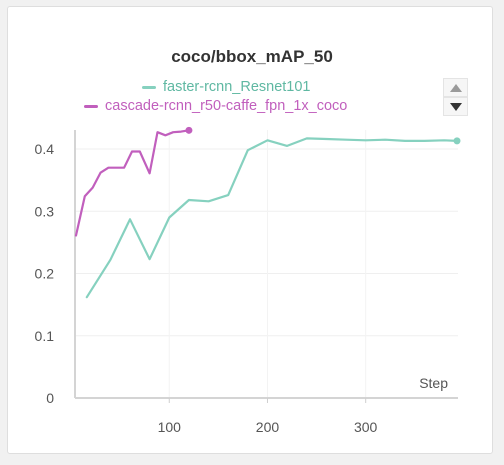  Describe the element at coordinates (433, 383) in the screenshot. I see `x-axis-label: Step` at that location.